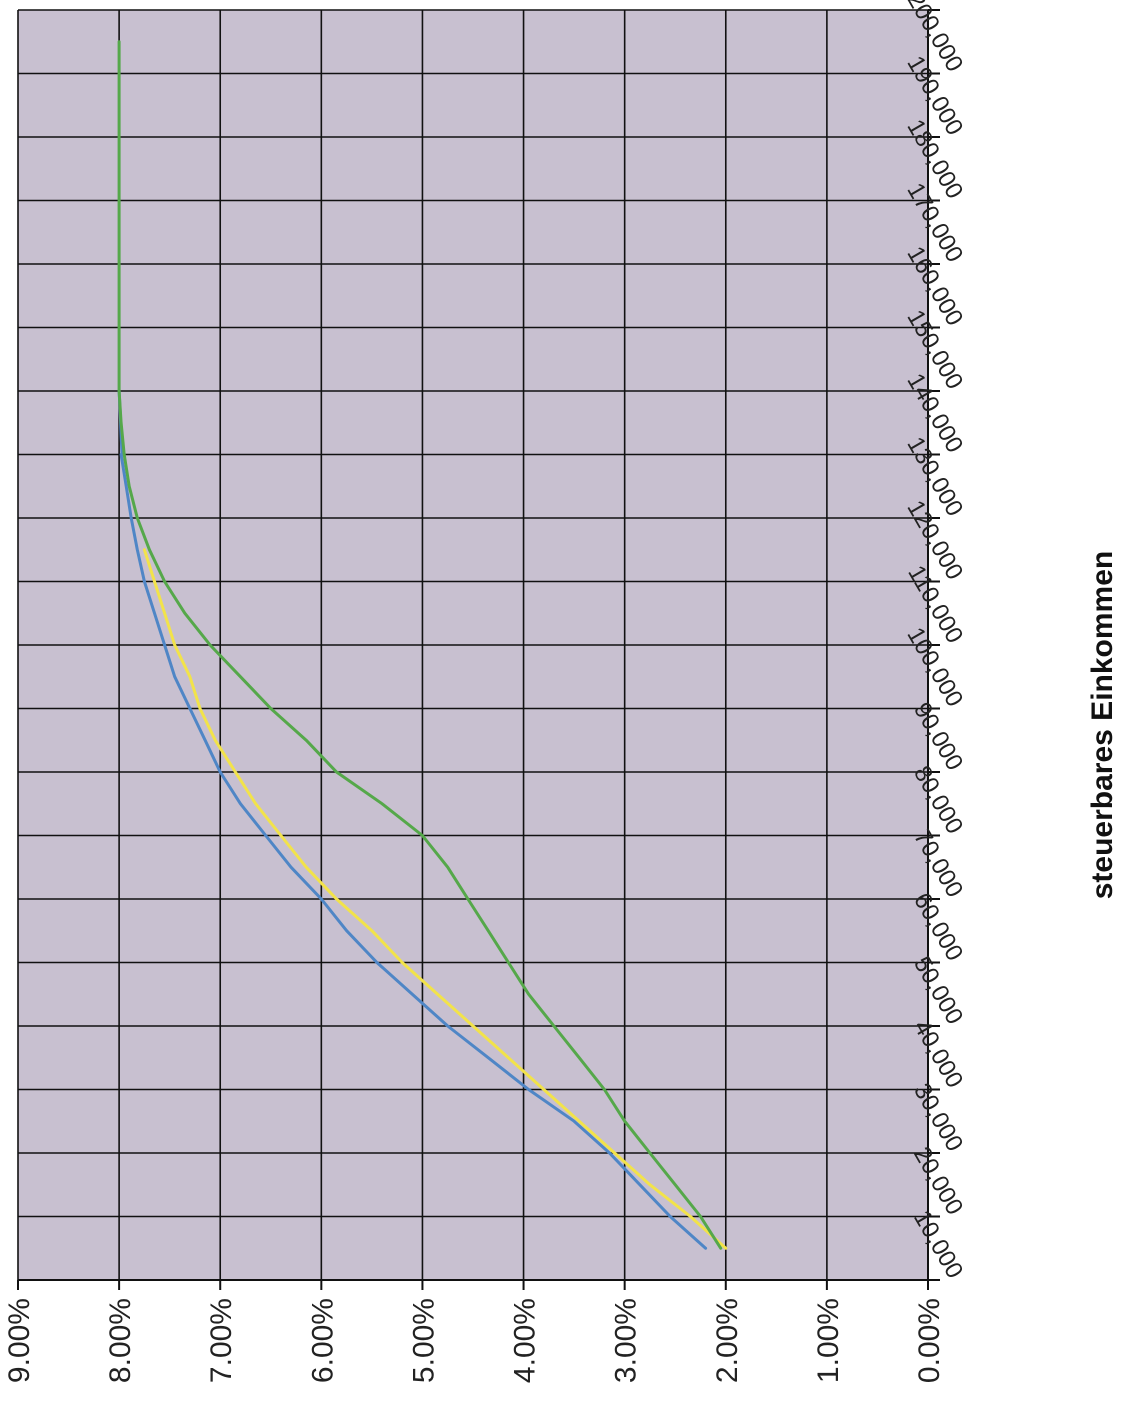  Describe the element at coordinates (19, 1340) in the screenshot. I see `y-tick-label: 9.00%` at that location.